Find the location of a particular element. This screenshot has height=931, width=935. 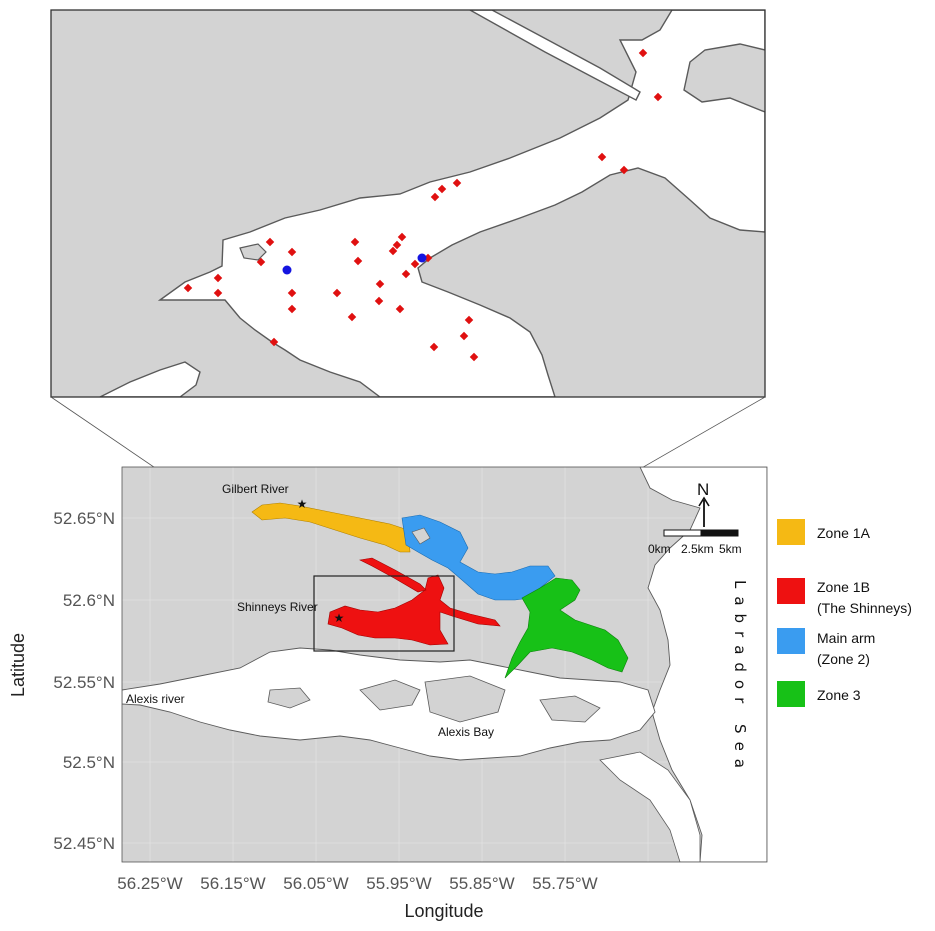

main-arm-island is located at coordinates (421, 536).